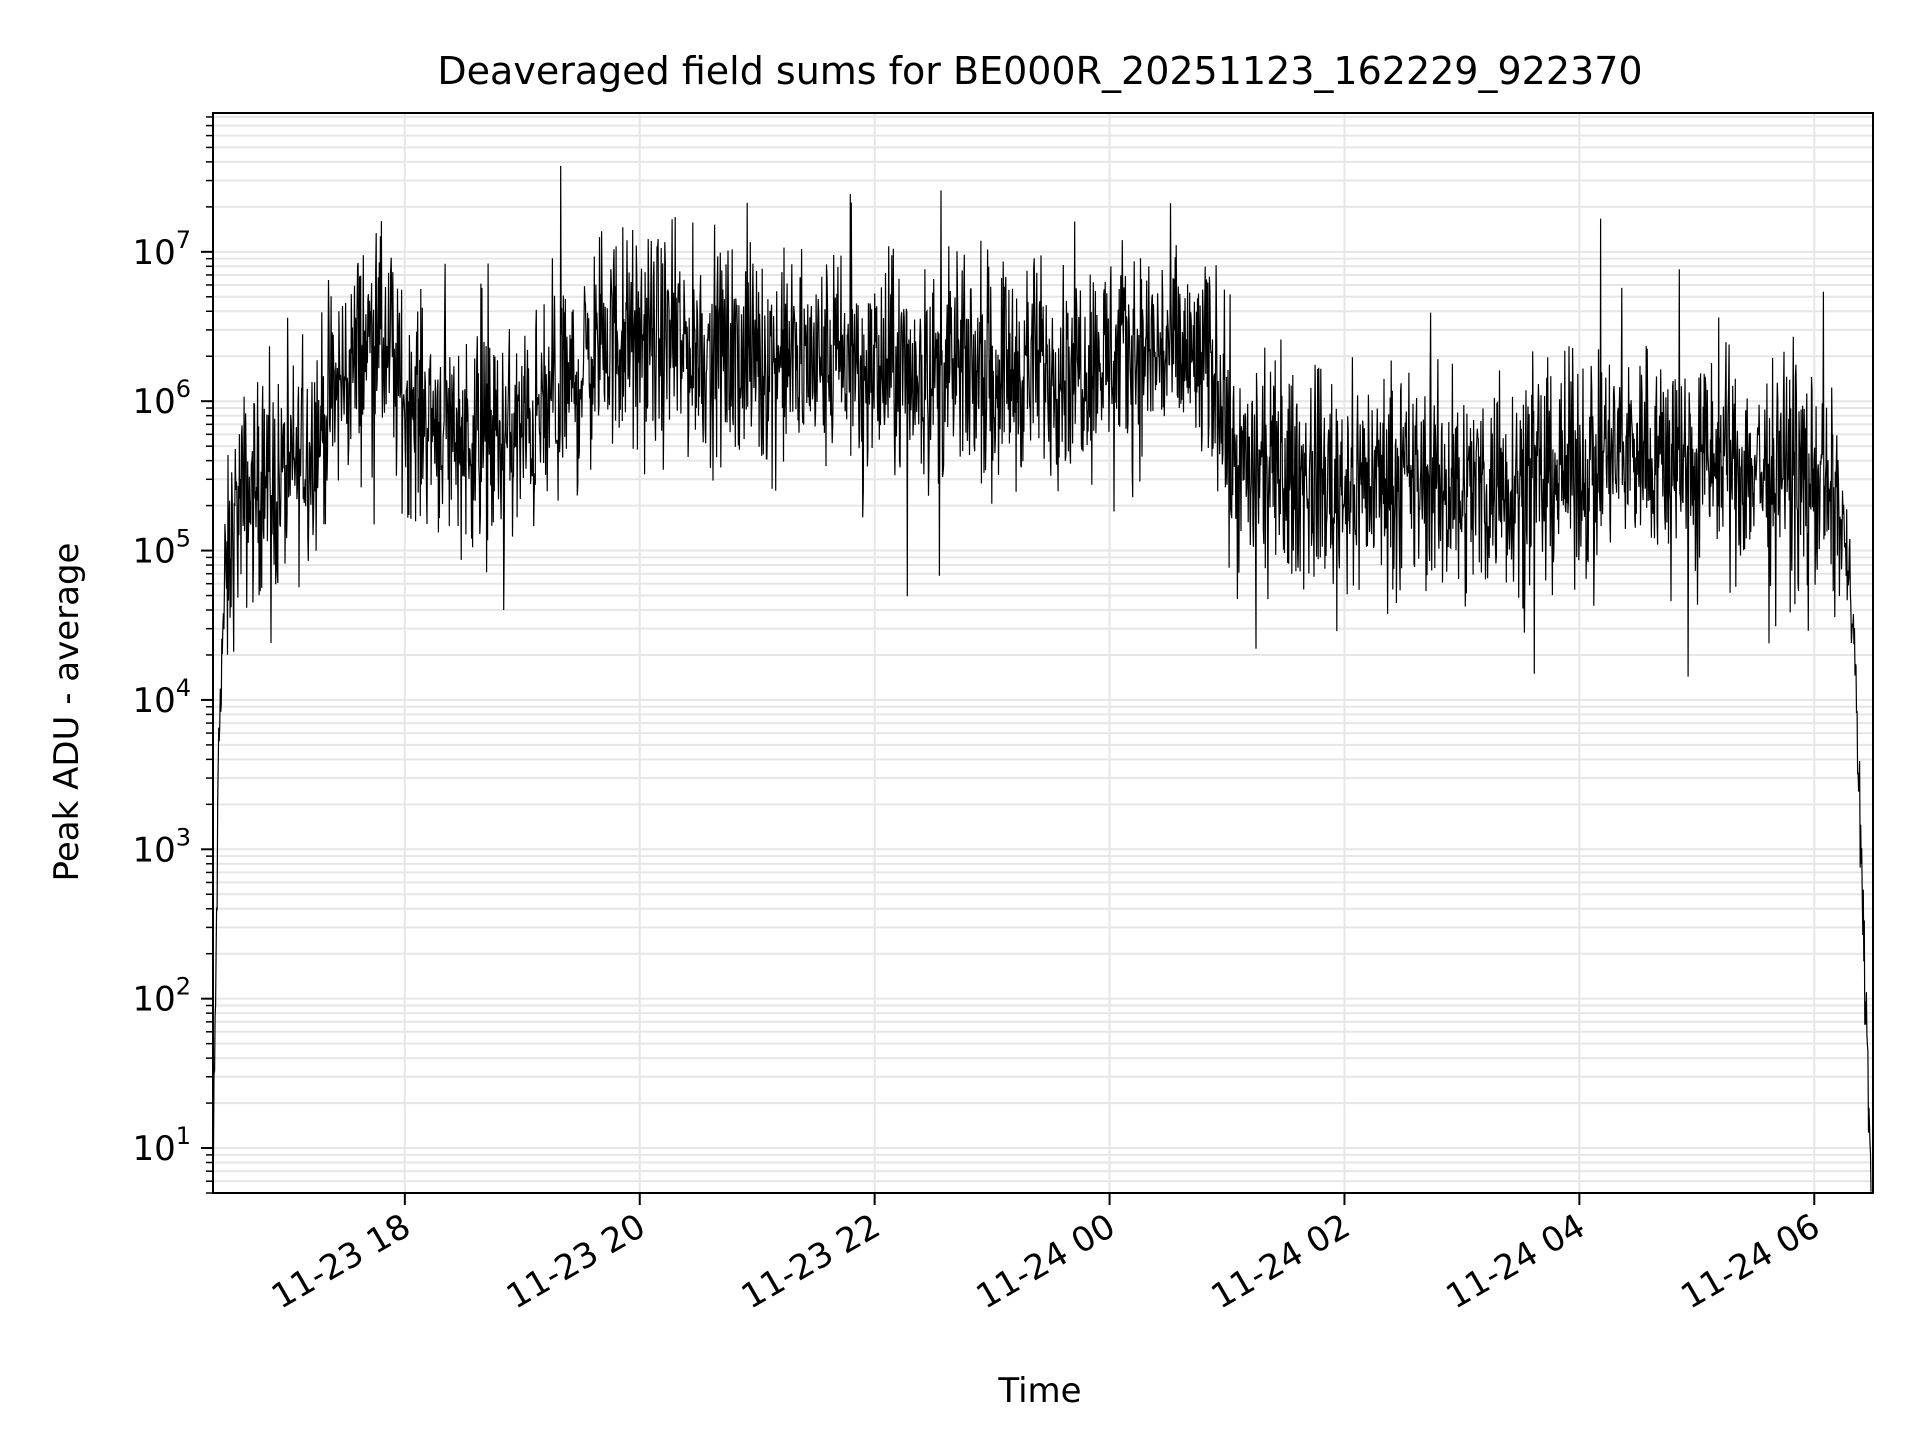 The image size is (1920, 1440). What do you see at coordinates (67, 712) in the screenshot?
I see `y-axis-label: Peak ADU - average` at bounding box center [67, 712].